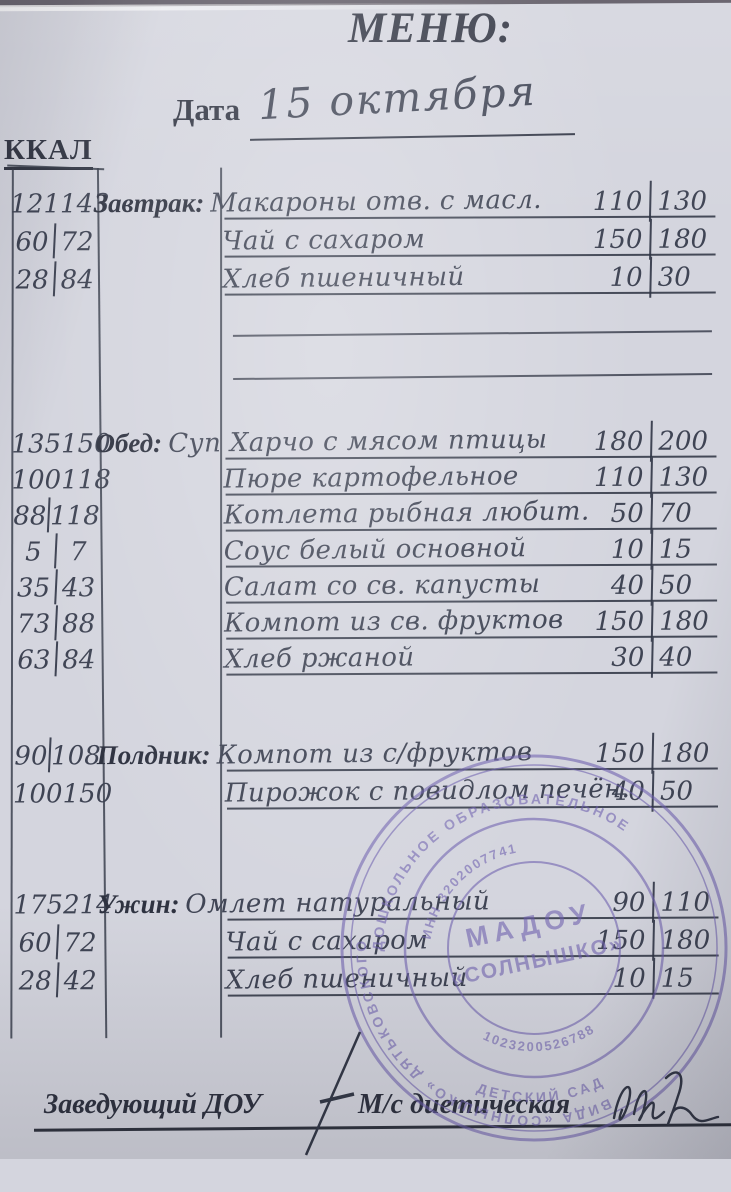  I want to click on menu-row: 100 118 Пюре картофельное 110 130, so click(365, 477).